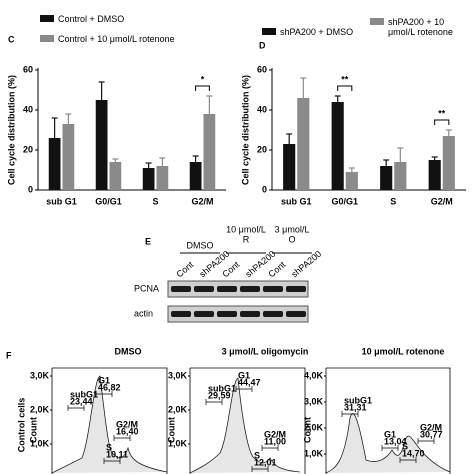 Image resolution: width=474 pixels, height=474 pixels. What do you see at coordinates (246, 229) in the screenshot?
I see `group-label: 10 μmol/L` at bounding box center [246, 229].